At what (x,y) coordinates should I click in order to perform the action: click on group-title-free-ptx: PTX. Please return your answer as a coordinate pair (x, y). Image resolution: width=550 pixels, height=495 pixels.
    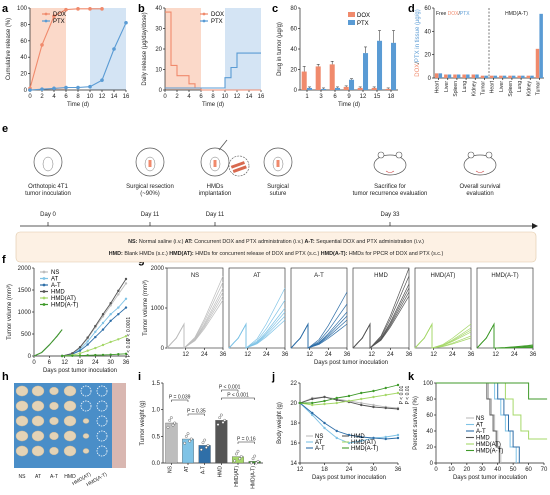
    Looking at the image, I should click on (465, 14).